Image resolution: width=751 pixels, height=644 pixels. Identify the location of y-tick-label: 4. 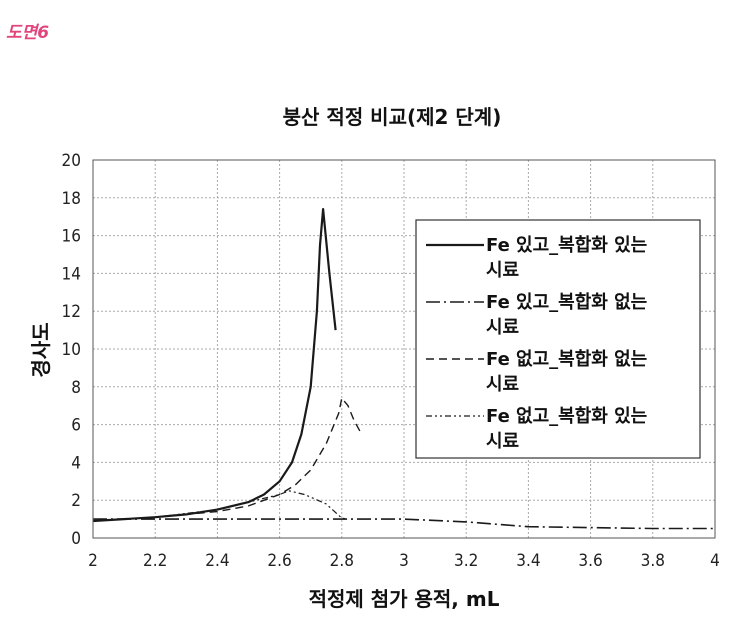
(76, 463).